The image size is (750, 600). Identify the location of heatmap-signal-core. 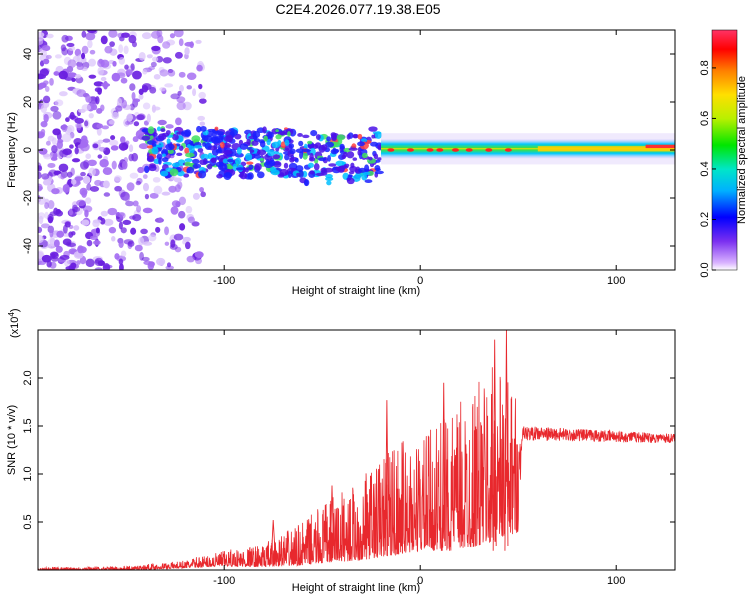
(606, 149).